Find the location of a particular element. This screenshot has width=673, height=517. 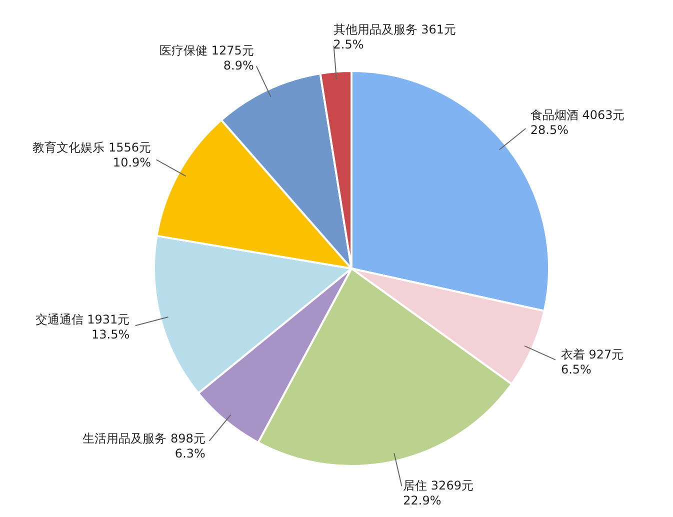

slice-label: 居住 3269元 22.9% is located at coordinates (438, 493).